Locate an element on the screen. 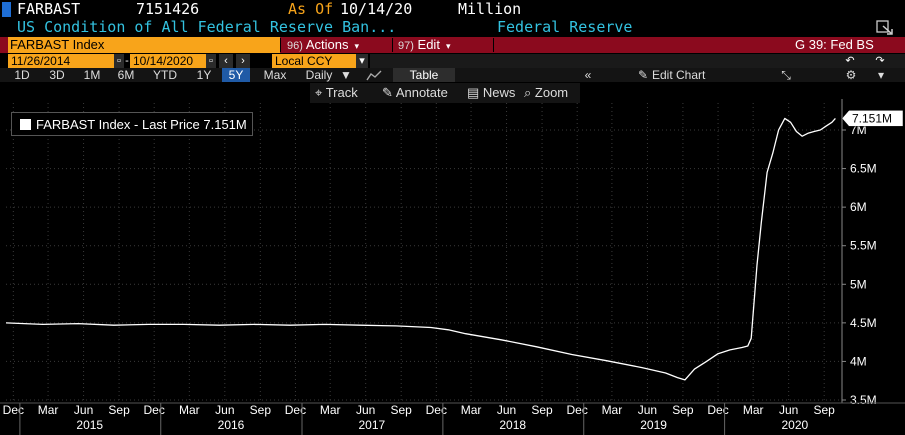 The height and width of the screenshot is (435, 905). range-5y: 5Y is located at coordinates (236, 75).